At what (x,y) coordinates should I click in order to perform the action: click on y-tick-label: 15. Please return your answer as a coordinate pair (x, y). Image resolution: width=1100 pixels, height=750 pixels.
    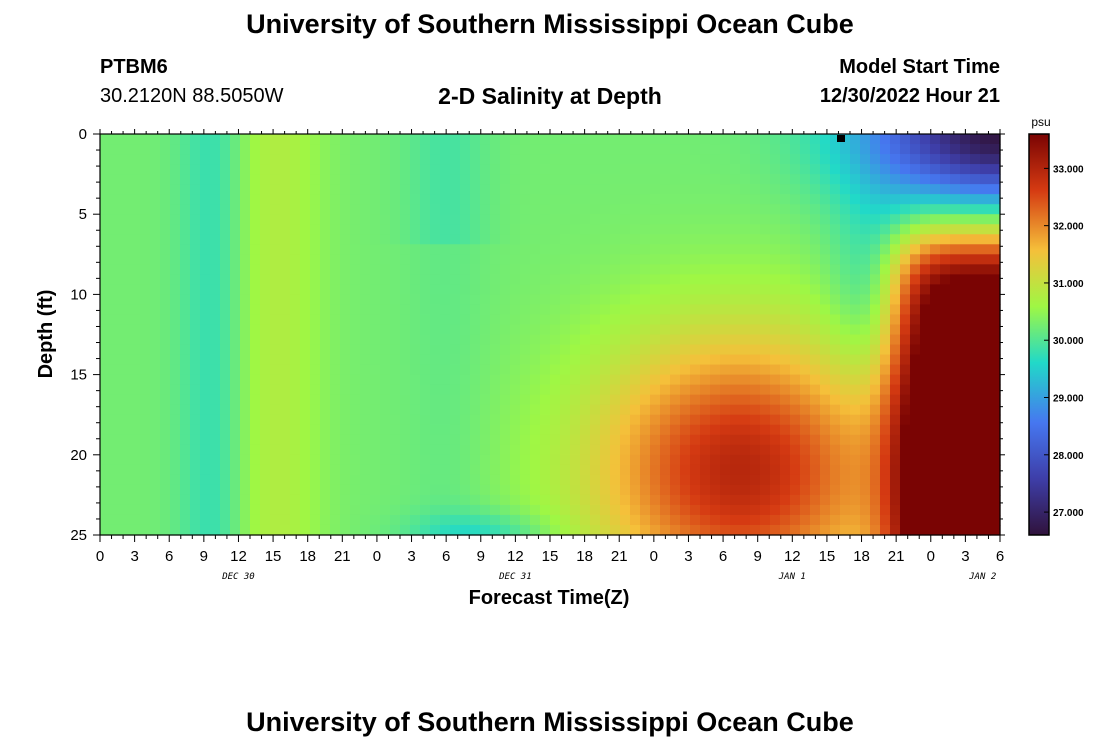
    Looking at the image, I should click on (78, 375).